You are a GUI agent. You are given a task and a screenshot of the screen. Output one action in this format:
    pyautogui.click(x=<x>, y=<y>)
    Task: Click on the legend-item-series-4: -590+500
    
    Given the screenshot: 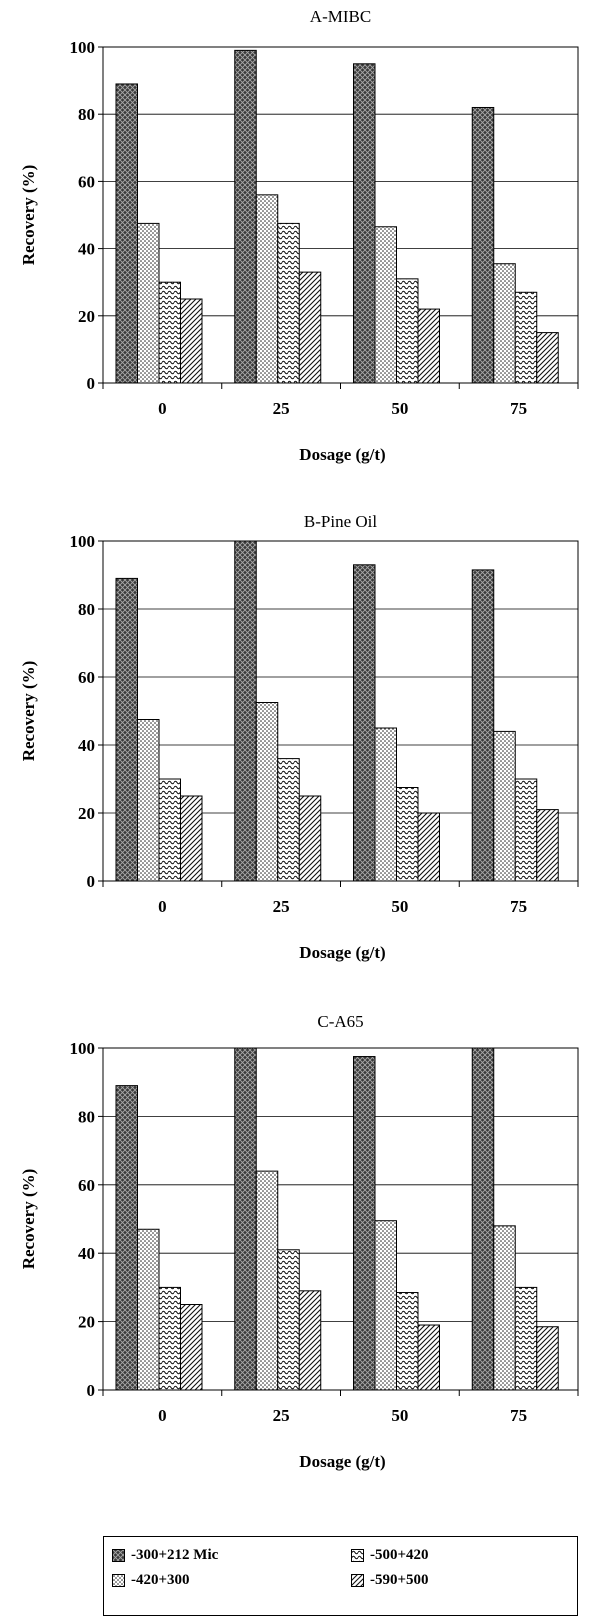 What is the action you would take?
    pyautogui.click(x=390, y=1580)
    